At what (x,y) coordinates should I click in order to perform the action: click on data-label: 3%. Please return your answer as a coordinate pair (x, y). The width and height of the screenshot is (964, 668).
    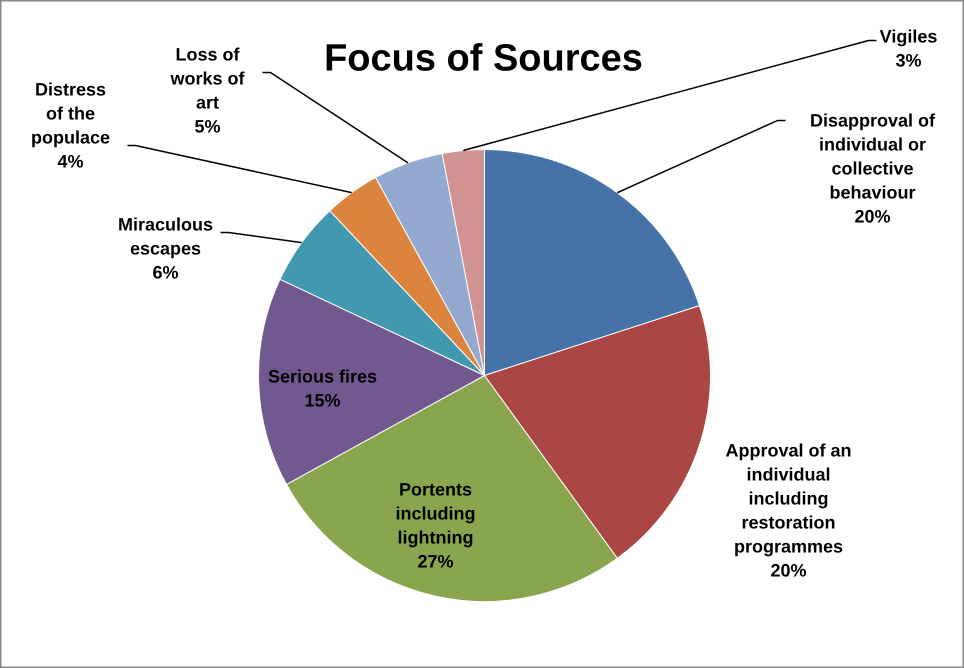
    Looking at the image, I should click on (908, 60).